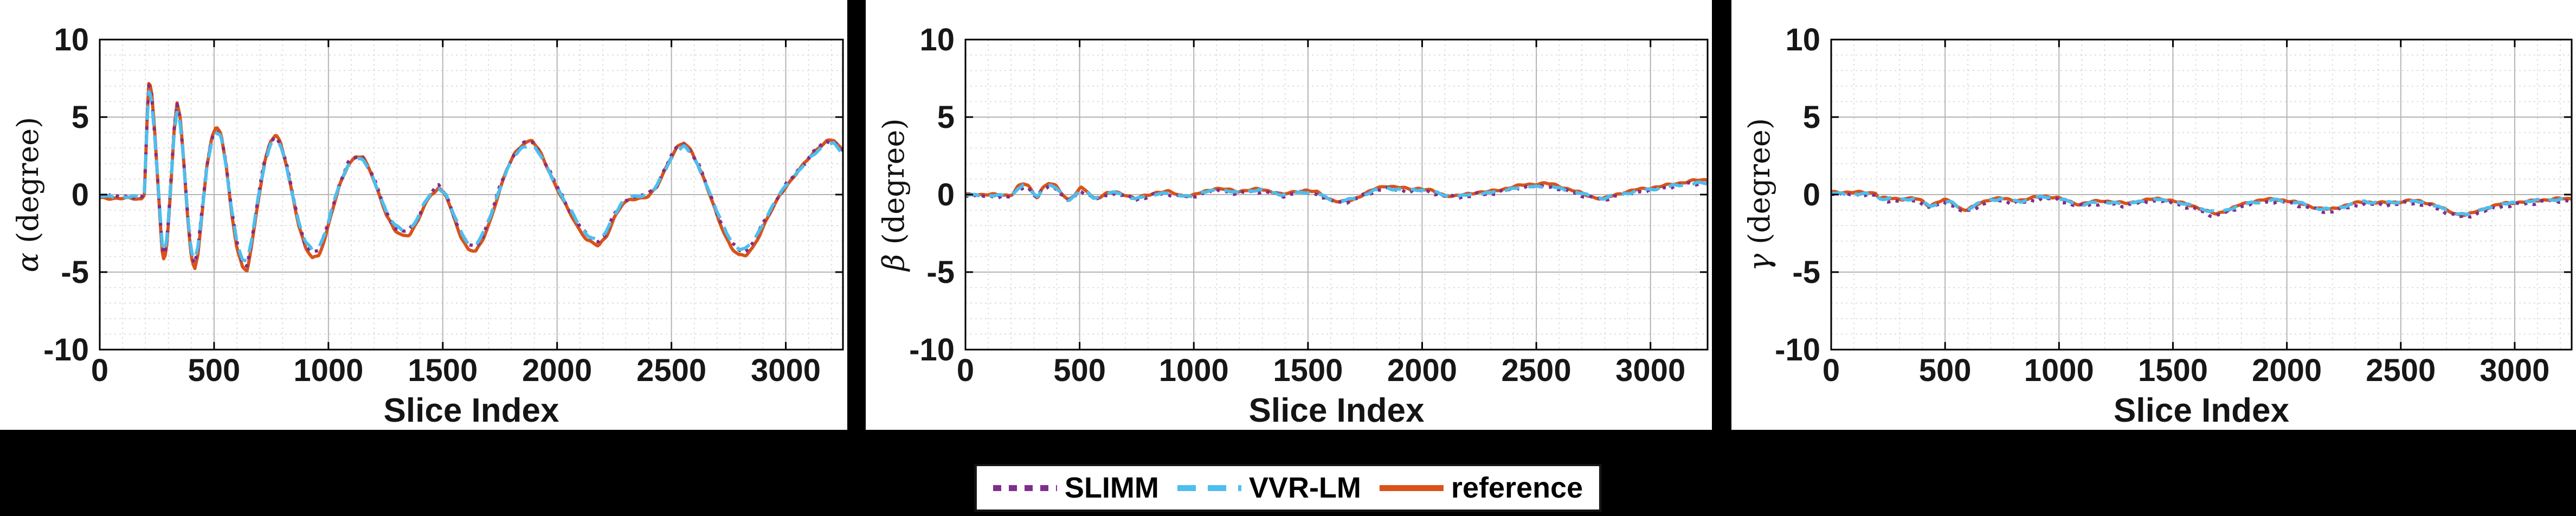  I want to click on alpha-symbol: α, so click(28, 262).